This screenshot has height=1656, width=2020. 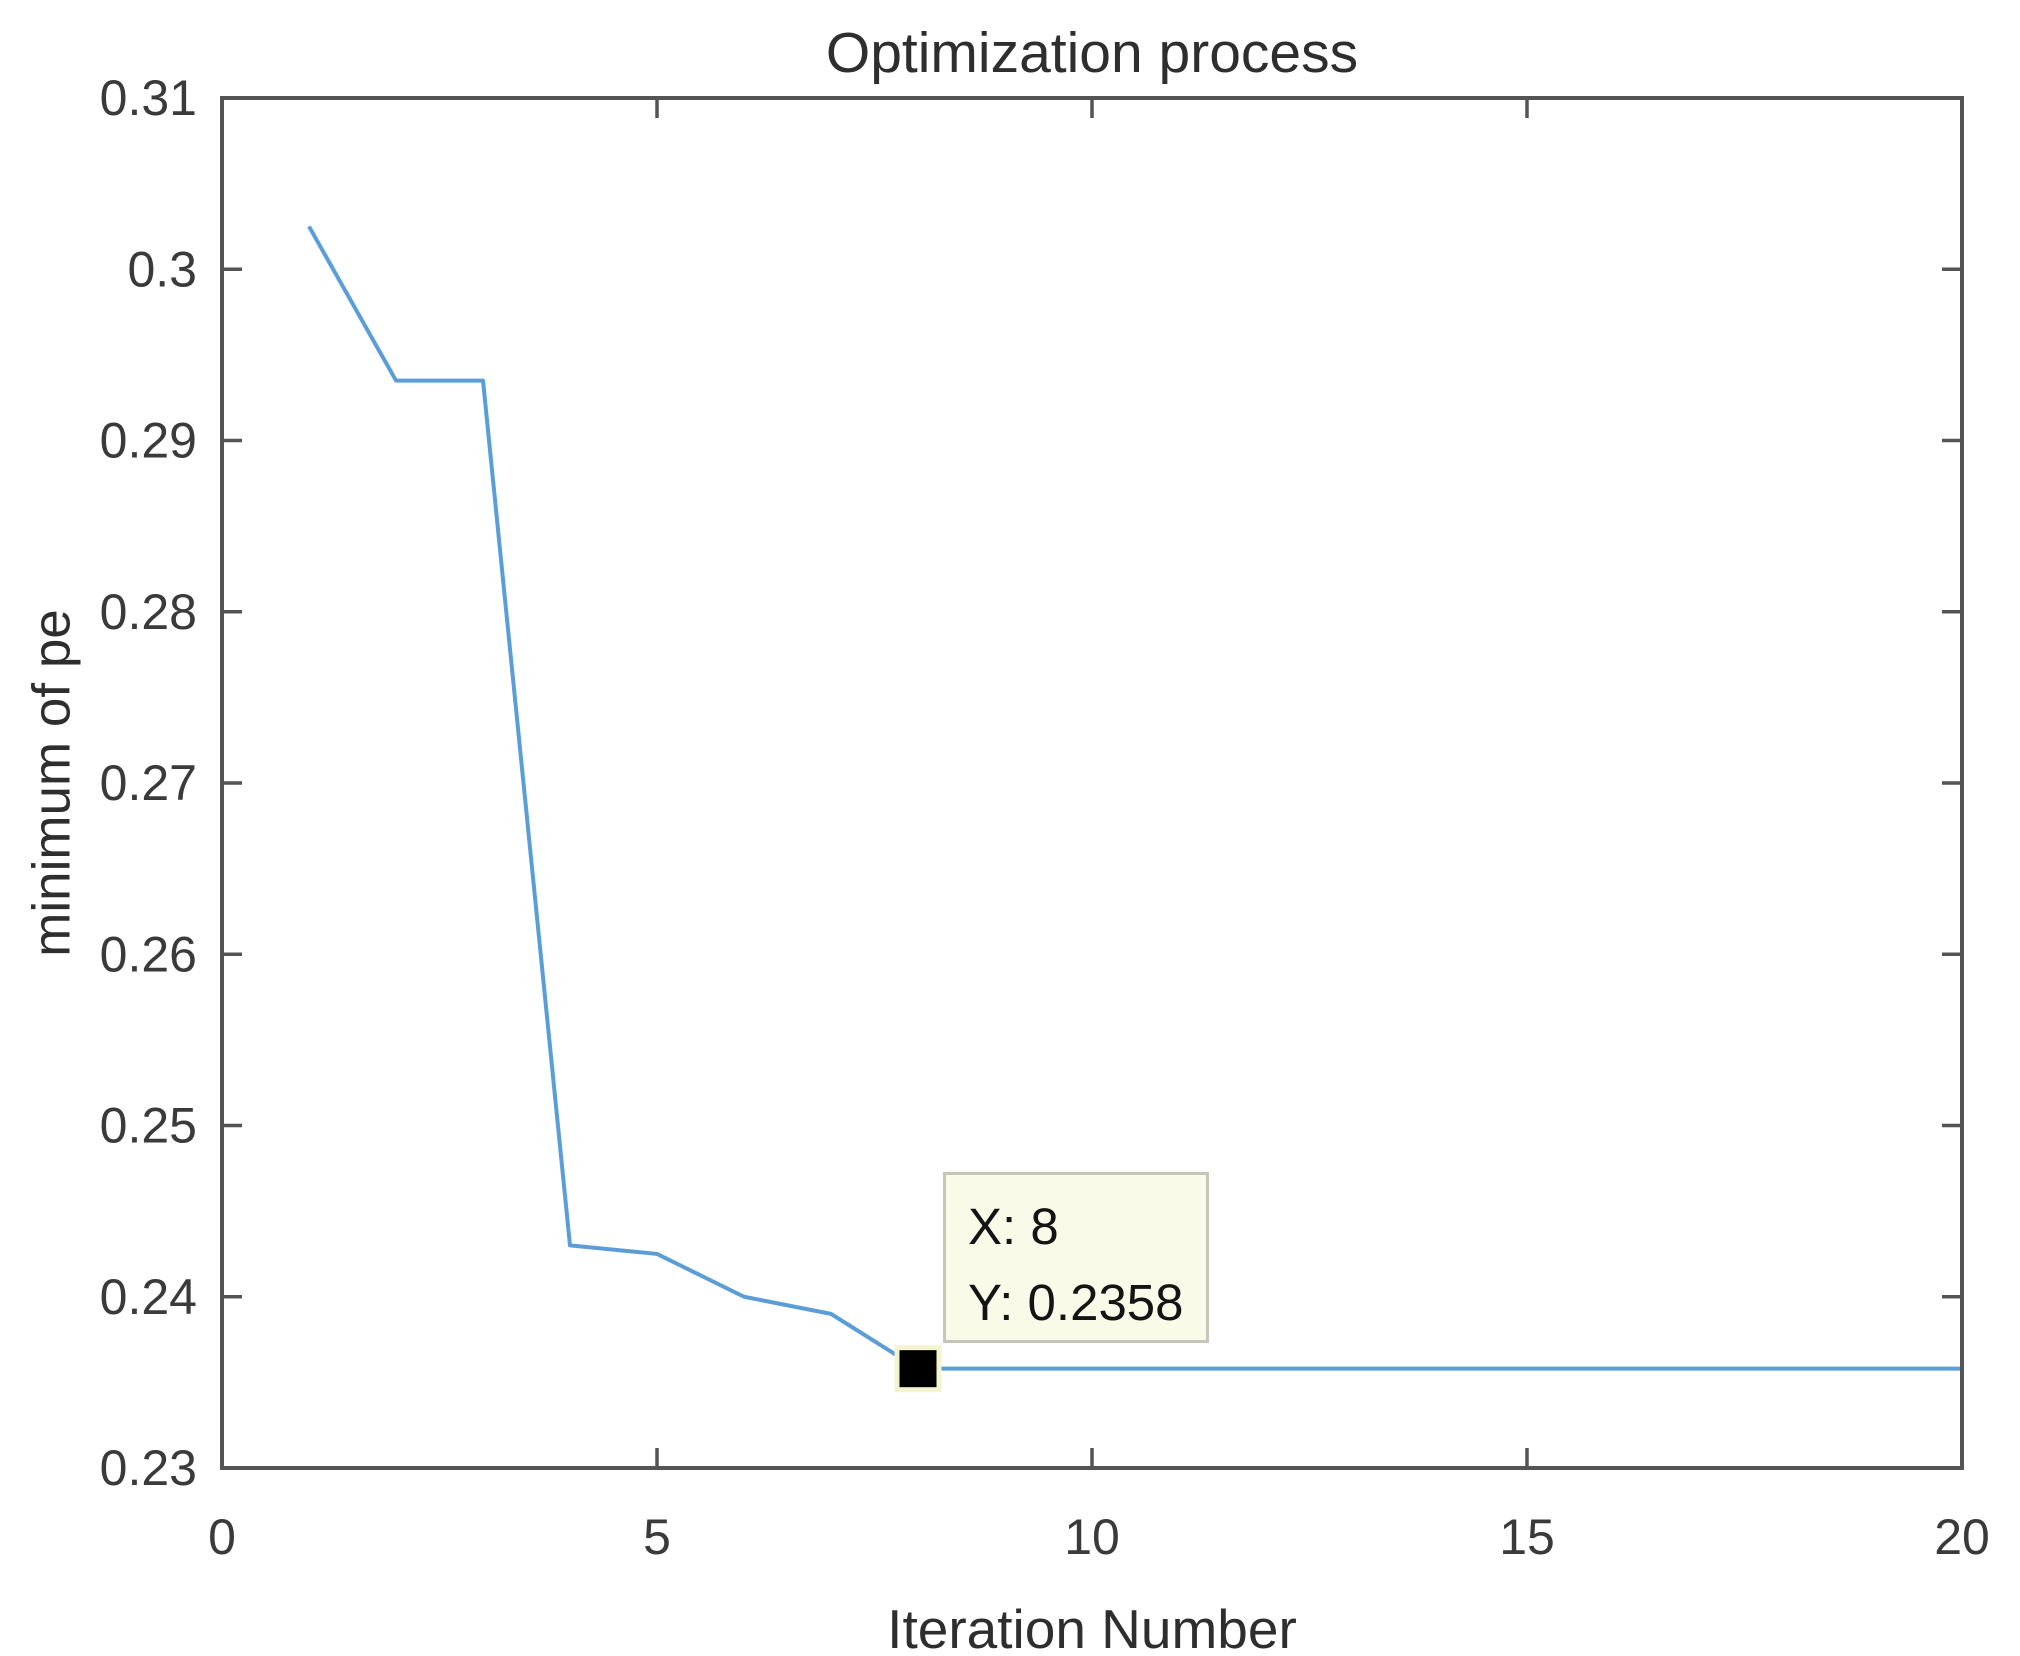 What do you see at coordinates (148, 1126) in the screenshot?
I see `y-tick-label: 0.25` at bounding box center [148, 1126].